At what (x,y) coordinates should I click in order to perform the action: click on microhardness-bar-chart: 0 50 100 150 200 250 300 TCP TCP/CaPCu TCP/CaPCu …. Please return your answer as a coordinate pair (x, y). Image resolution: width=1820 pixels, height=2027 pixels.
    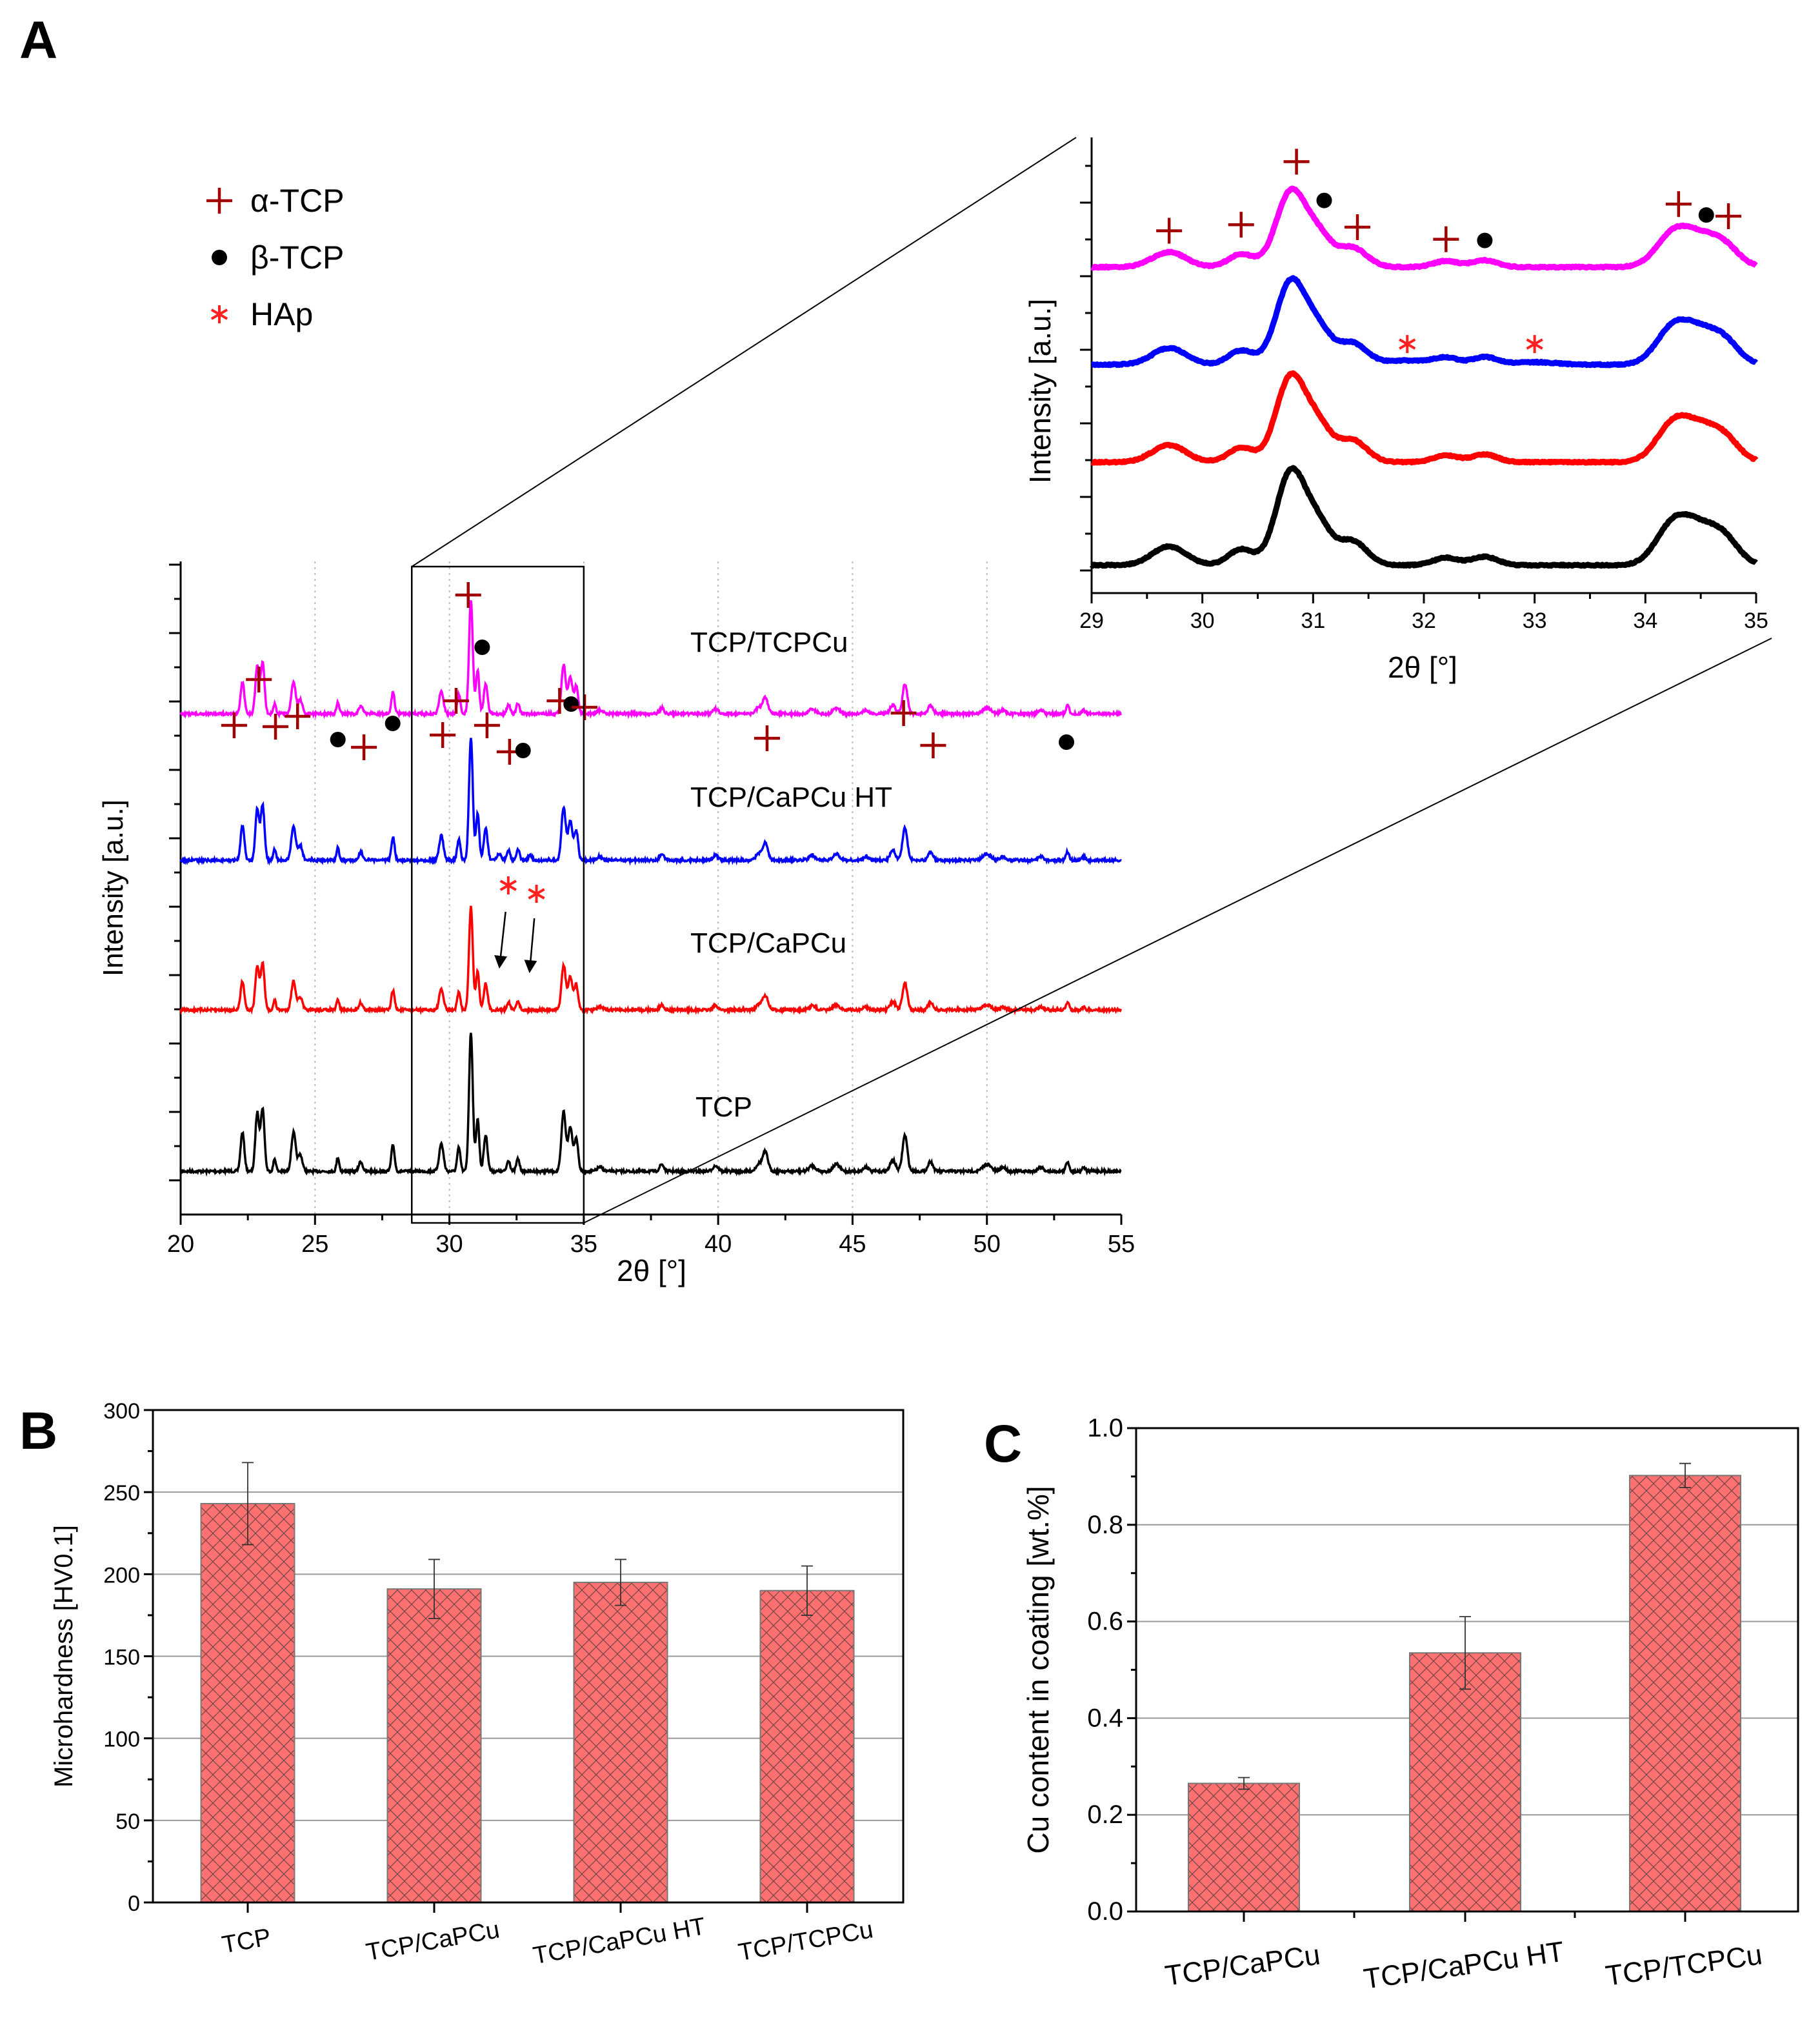
    Looking at the image, I should click on (477, 1684).